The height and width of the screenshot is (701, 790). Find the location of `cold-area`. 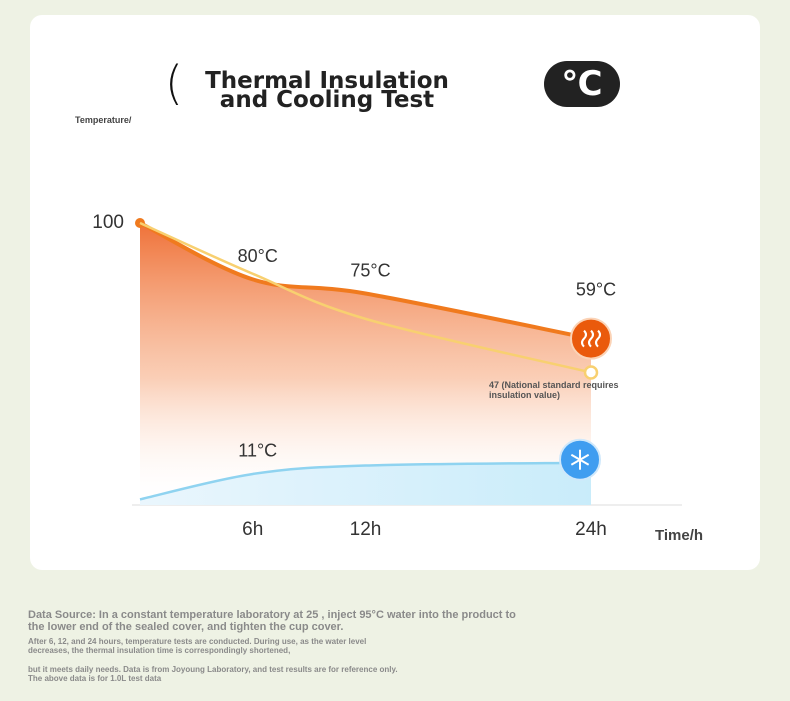

cold-area is located at coordinates (365, 483).